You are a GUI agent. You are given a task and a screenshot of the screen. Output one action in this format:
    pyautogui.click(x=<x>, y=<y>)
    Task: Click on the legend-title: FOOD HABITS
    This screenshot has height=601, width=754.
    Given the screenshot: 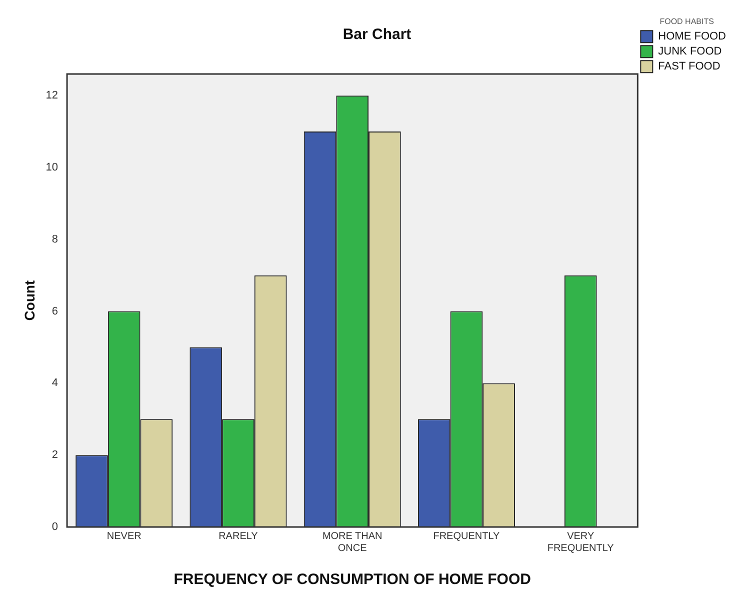 What is the action you would take?
    pyautogui.click(x=687, y=21)
    